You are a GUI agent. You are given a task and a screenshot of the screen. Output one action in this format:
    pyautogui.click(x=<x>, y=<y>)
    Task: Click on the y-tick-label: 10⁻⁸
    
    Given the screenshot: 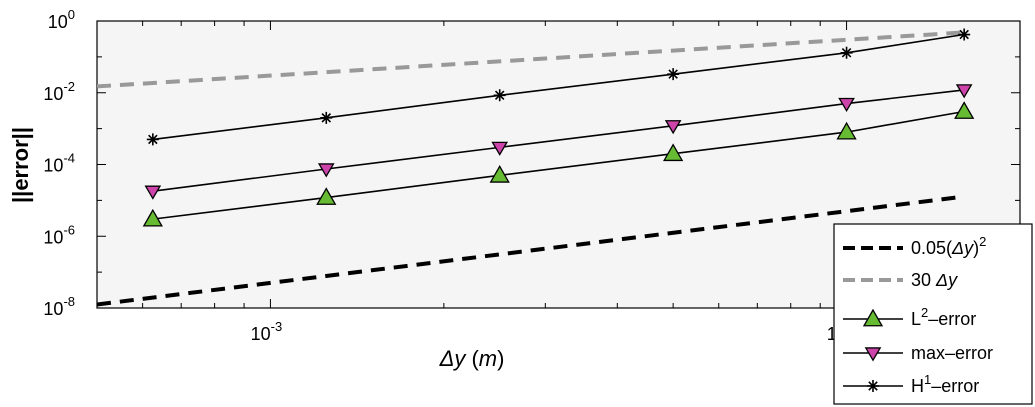 What is the action you would take?
    pyautogui.click(x=59, y=306)
    